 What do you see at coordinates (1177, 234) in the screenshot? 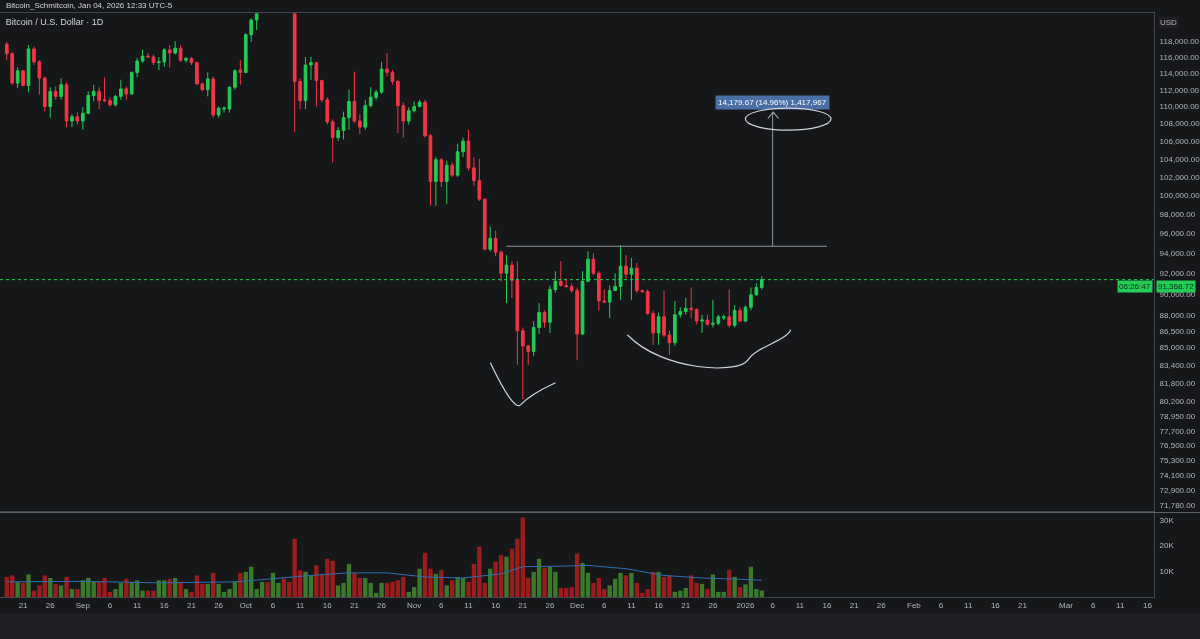
I see `y-tick-label: 96,000.00` at bounding box center [1177, 234].